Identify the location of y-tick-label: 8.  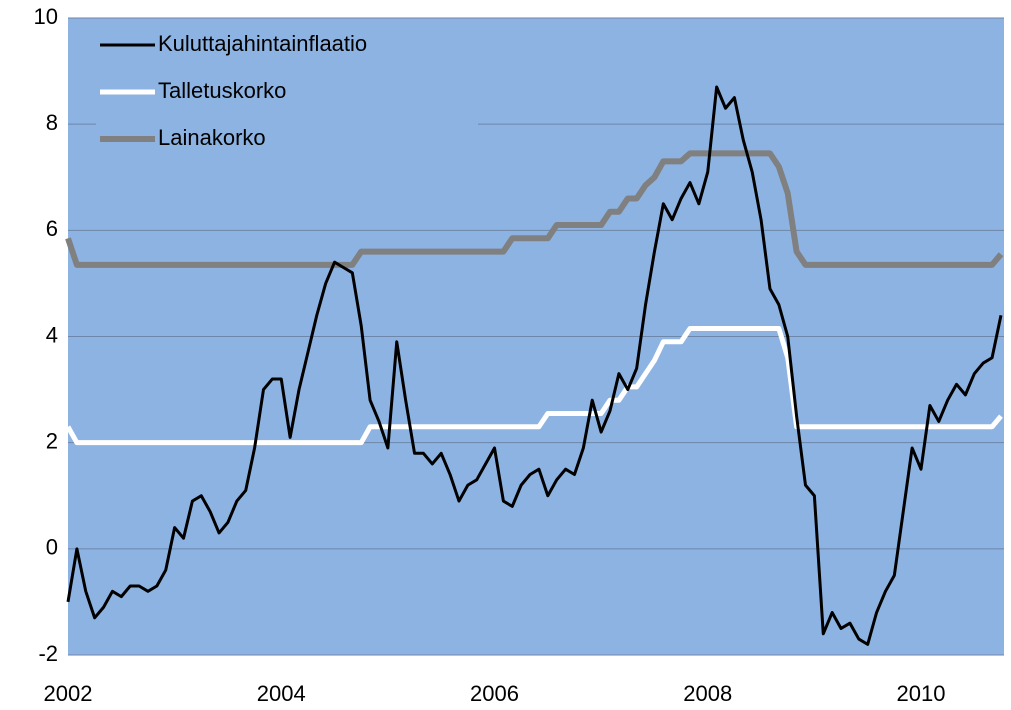
(52, 122).